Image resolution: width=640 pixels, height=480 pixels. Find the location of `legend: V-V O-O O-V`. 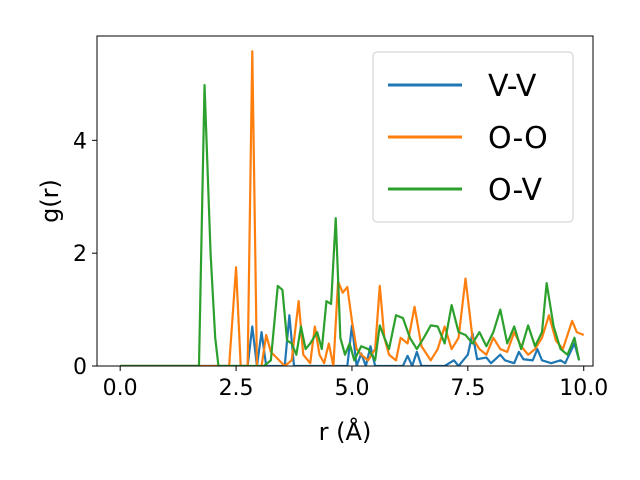

legend: V-V O-O O-V is located at coordinates (473, 137).